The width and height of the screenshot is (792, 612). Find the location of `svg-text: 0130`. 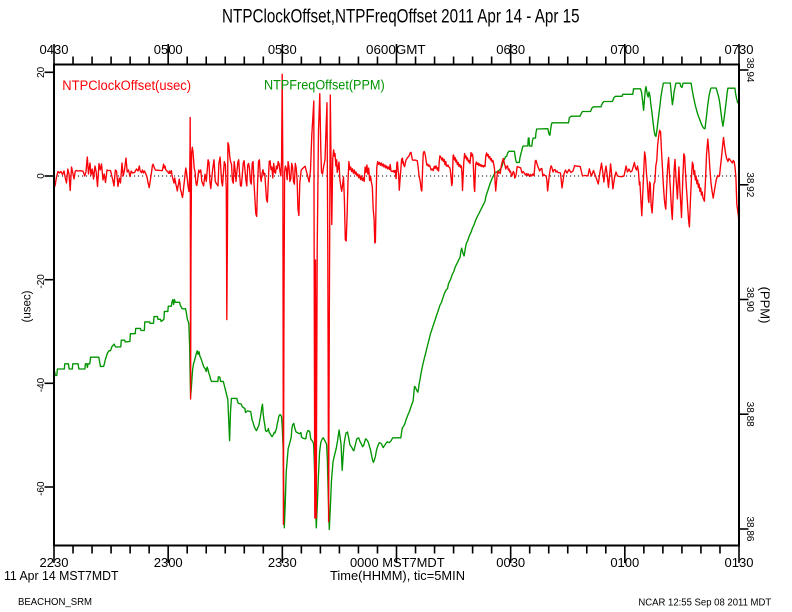

svg-text: 0130 is located at coordinates (739, 562).